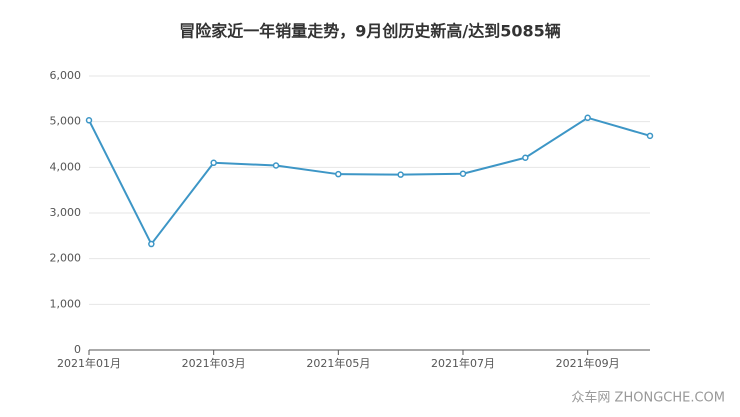 Image resolution: width=740 pixels, height=417 pixels. Describe the element at coordinates (338, 363) in the screenshot. I see `x-tick-label: 2021年05月` at that location.